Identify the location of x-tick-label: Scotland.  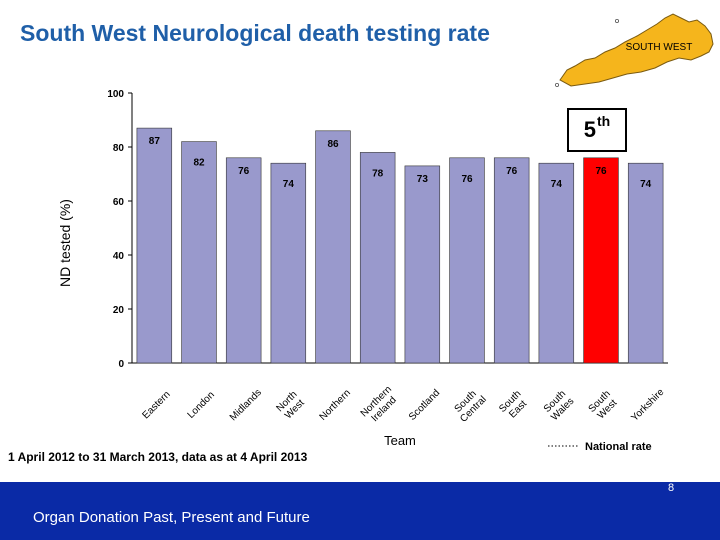
(424, 405).